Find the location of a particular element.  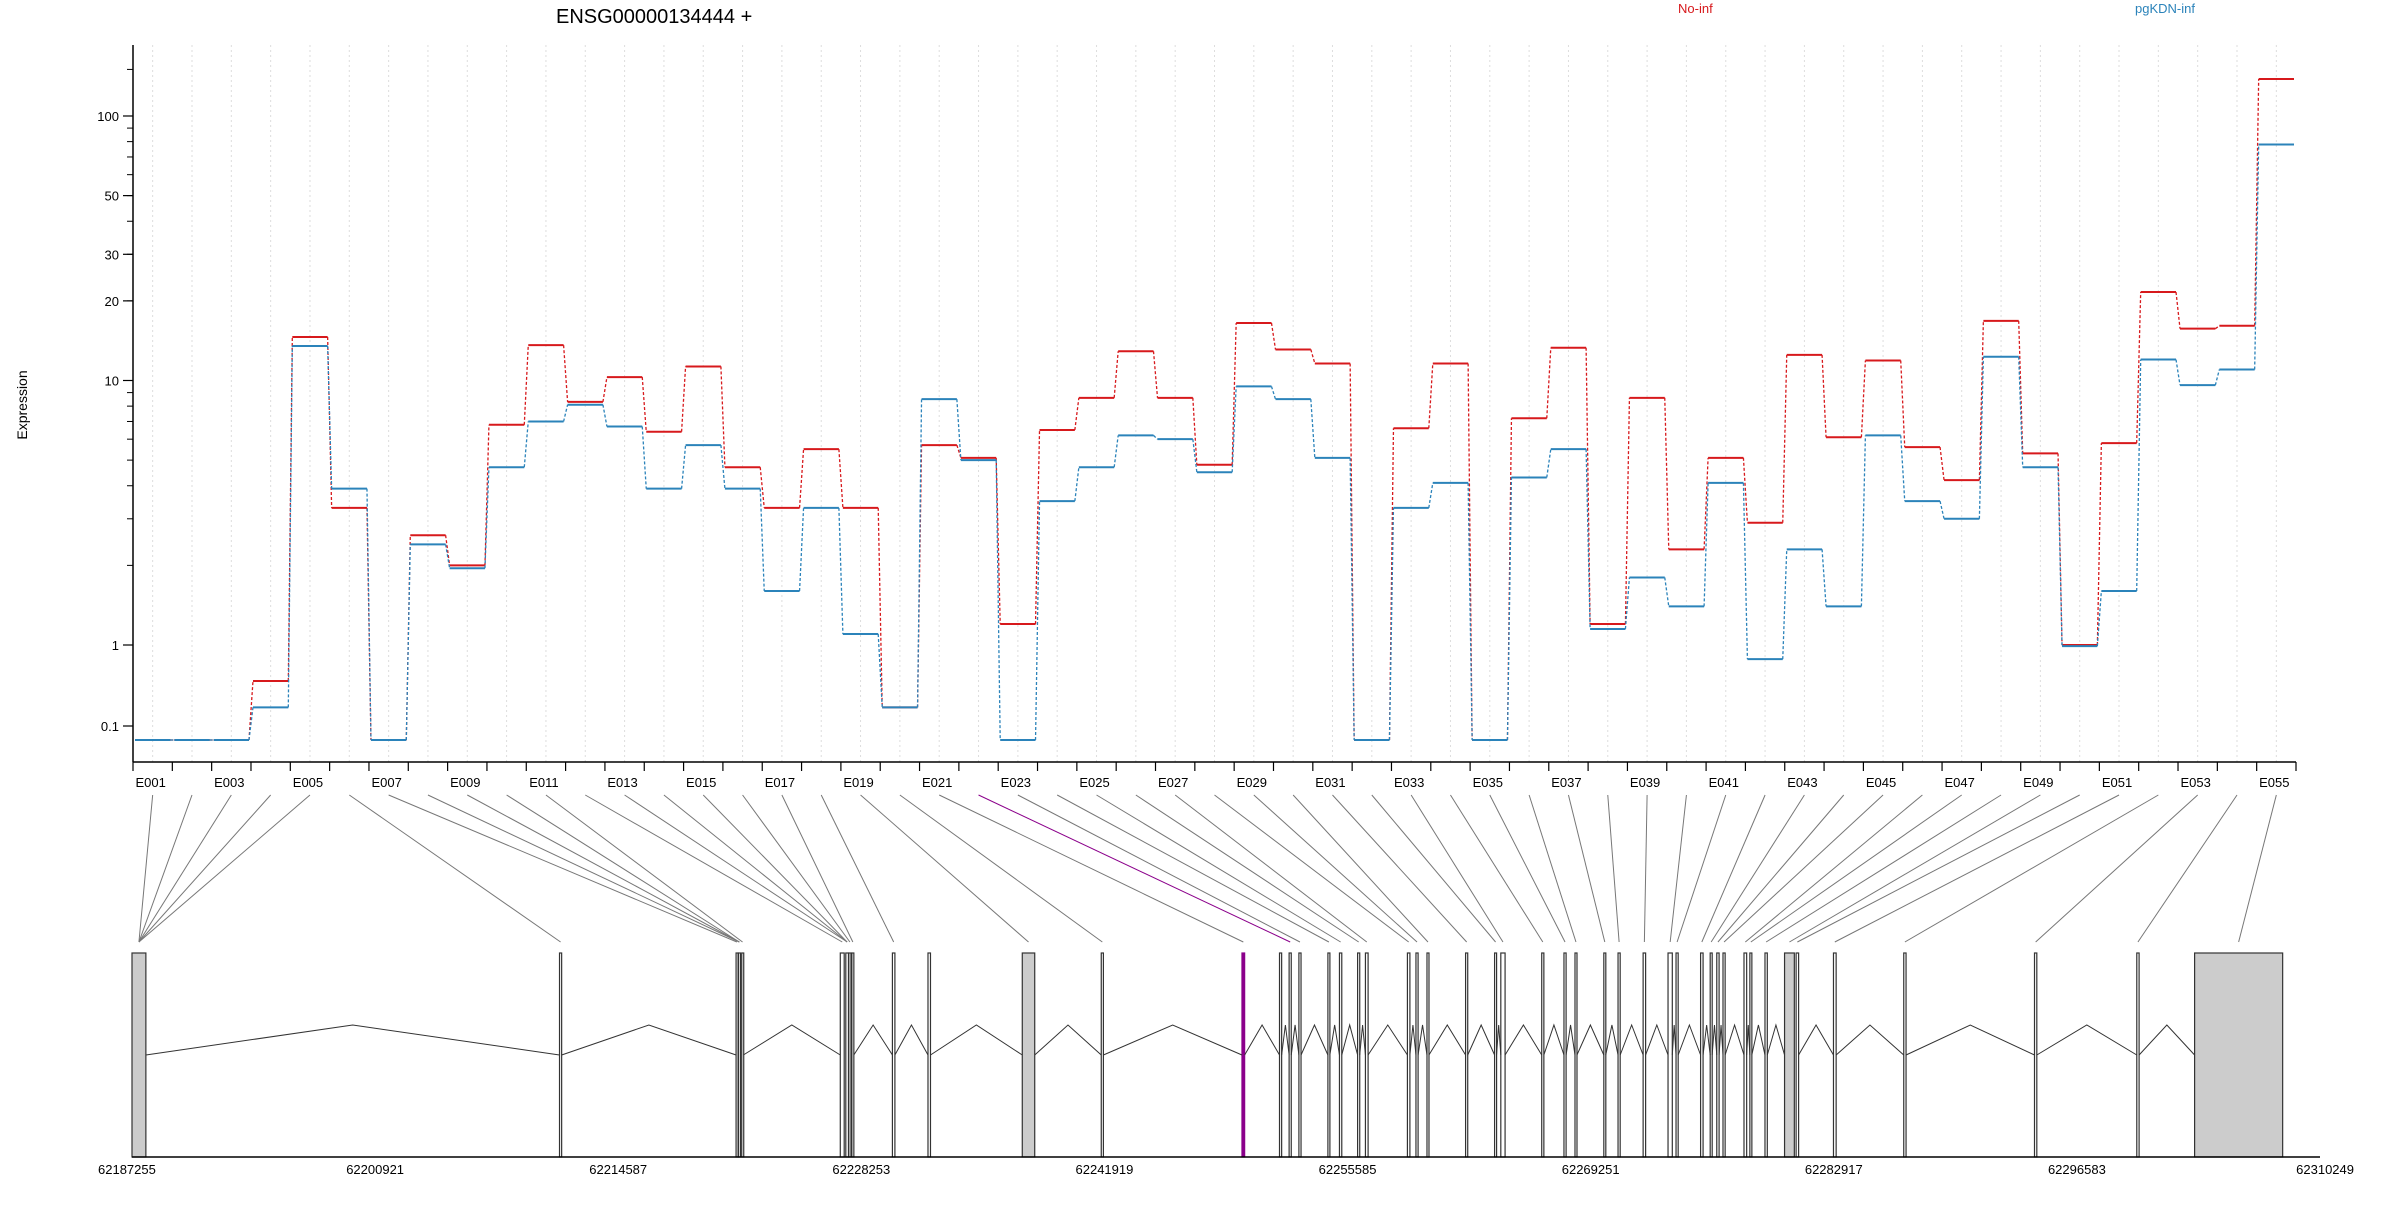

x-tick-label: E025 is located at coordinates (1094, 782).